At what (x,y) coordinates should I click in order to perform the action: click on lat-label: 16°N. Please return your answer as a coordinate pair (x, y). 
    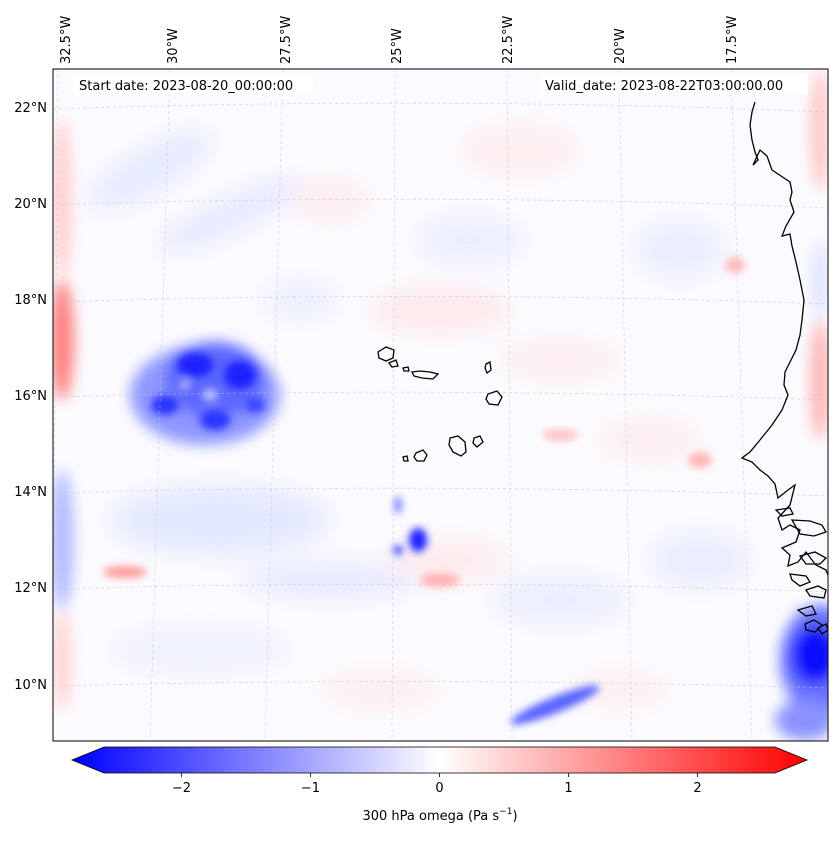
    Looking at the image, I should click on (30, 396).